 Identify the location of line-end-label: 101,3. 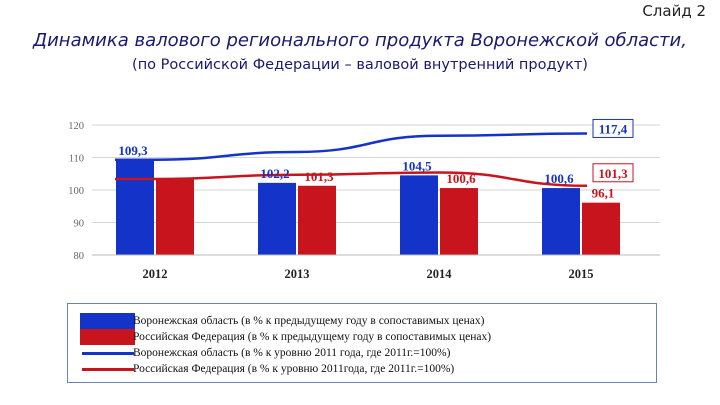
(613, 173).